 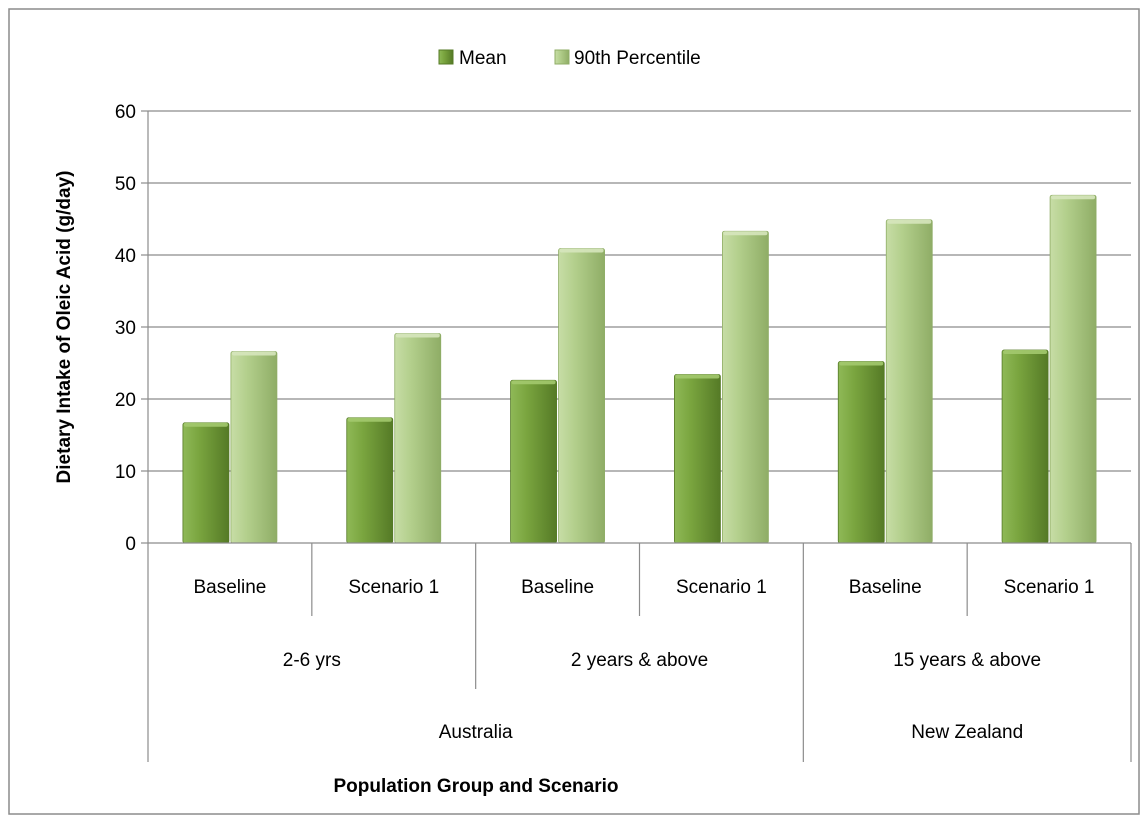 What do you see at coordinates (885, 587) in the screenshot?
I see `x-category-label-4: Baseline` at bounding box center [885, 587].